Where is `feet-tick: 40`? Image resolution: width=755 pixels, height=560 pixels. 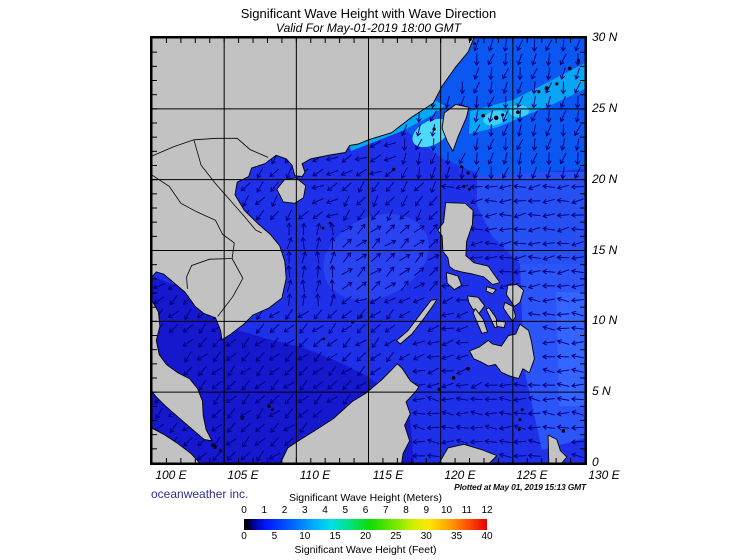
feet-tick: 40 is located at coordinates (487, 536).